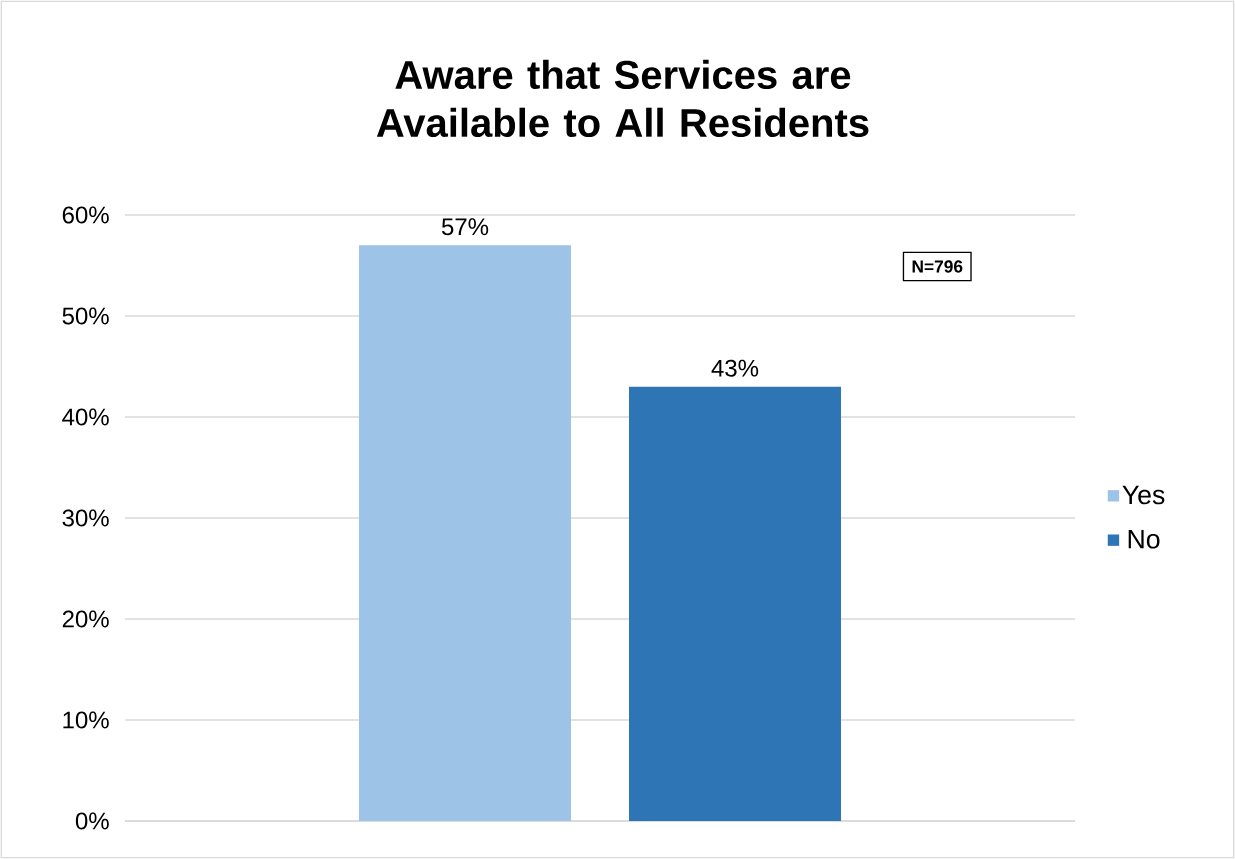 This screenshot has width=1235, height=859. I want to click on chart-title: Aware that Services are Available to All Residents, so click(622, 98).